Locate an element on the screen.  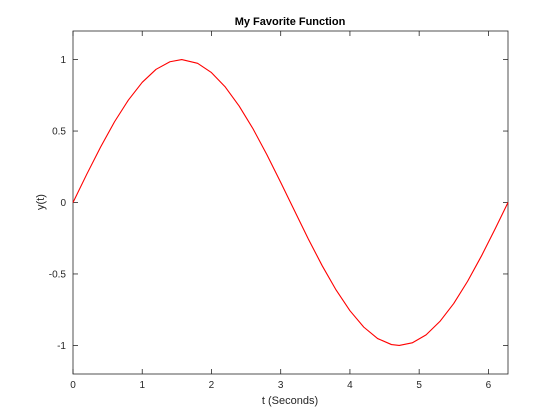
x-tick-label: 0 is located at coordinates (73, 385).